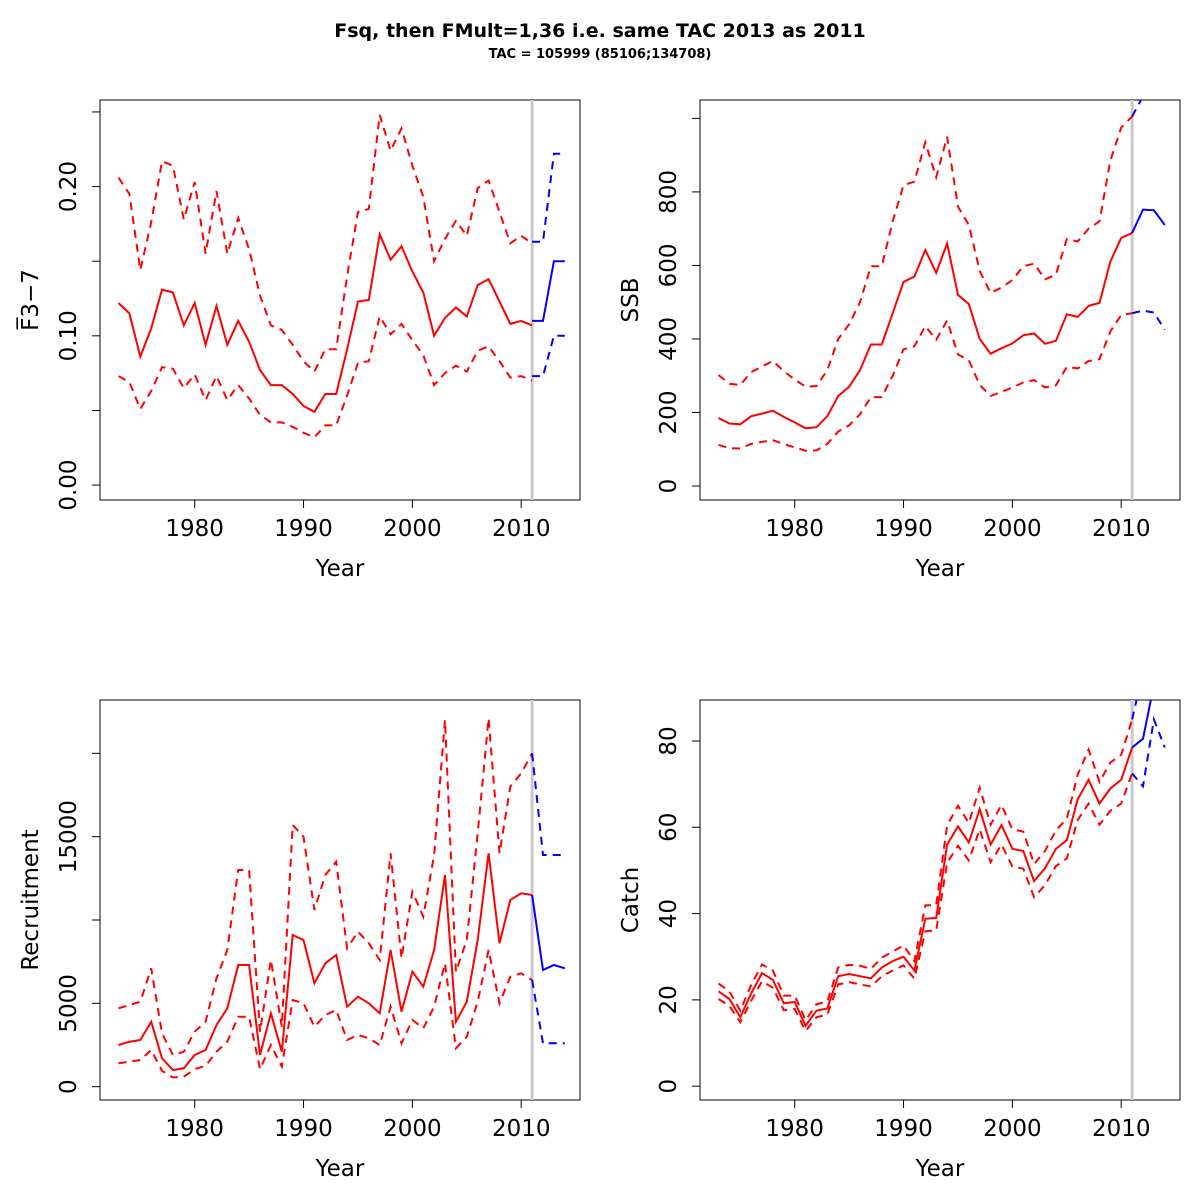 The height and width of the screenshot is (1200, 1200). Describe the element at coordinates (31, 899) in the screenshot. I see `y-axis-title: Recruitment` at that location.